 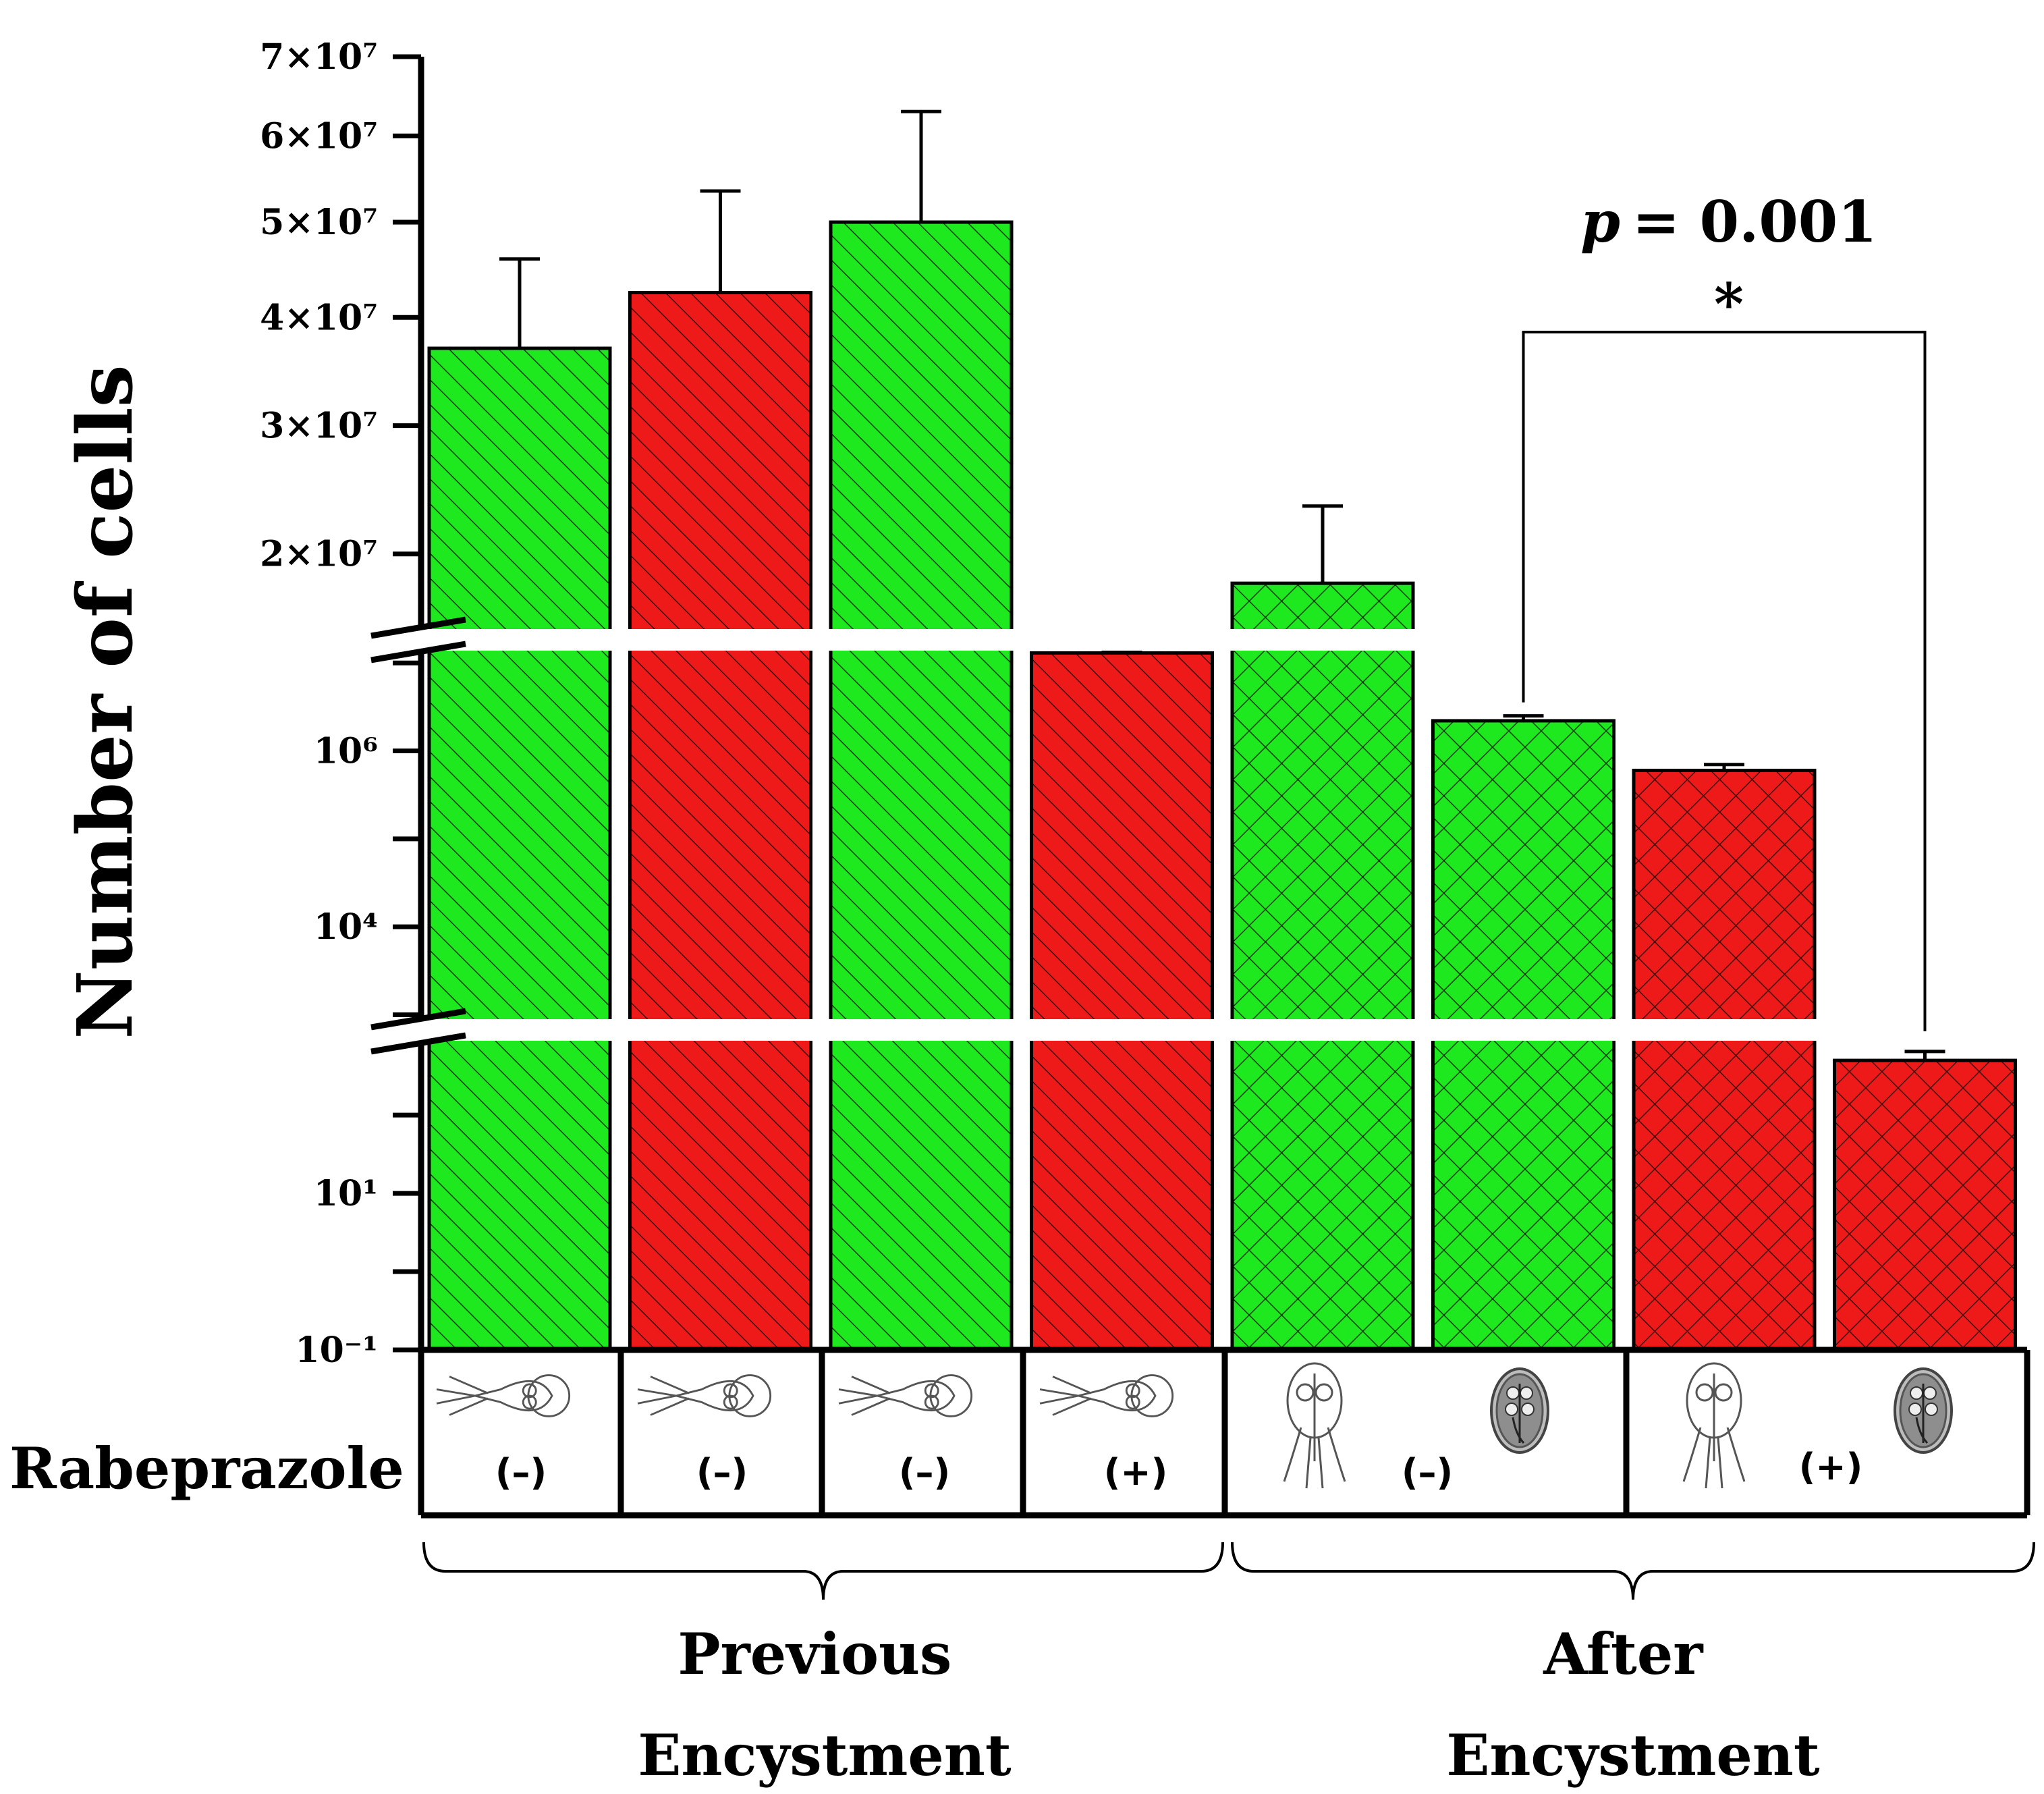 I want to click on group-label-after: After Encystment, so click(x=1633, y=1705).